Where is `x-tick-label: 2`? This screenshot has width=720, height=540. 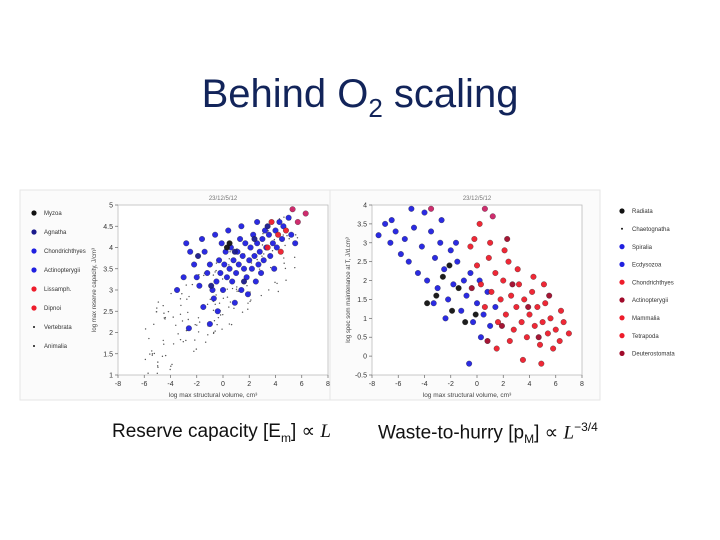 x-tick-label: 2 is located at coordinates (503, 384).